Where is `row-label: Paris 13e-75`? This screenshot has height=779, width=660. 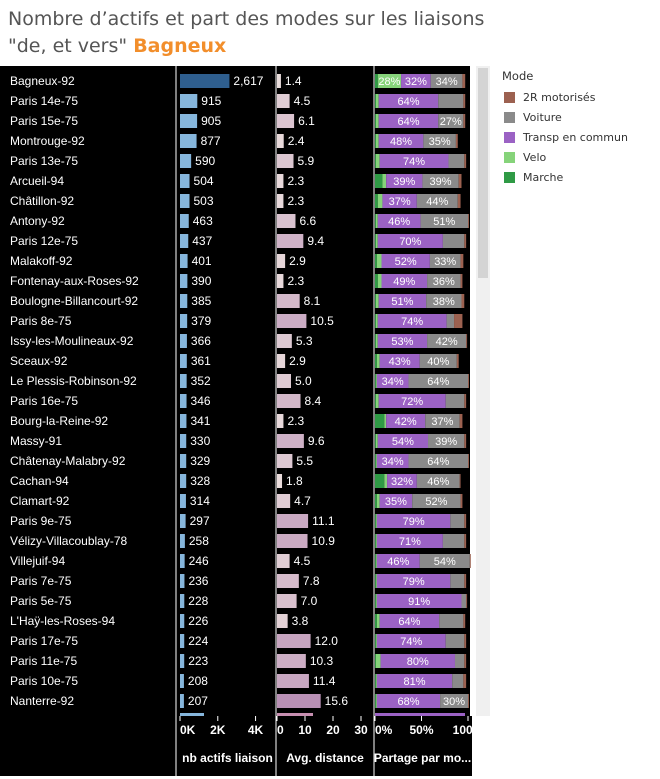 row-label: Paris 13e-75 is located at coordinates (44, 161).